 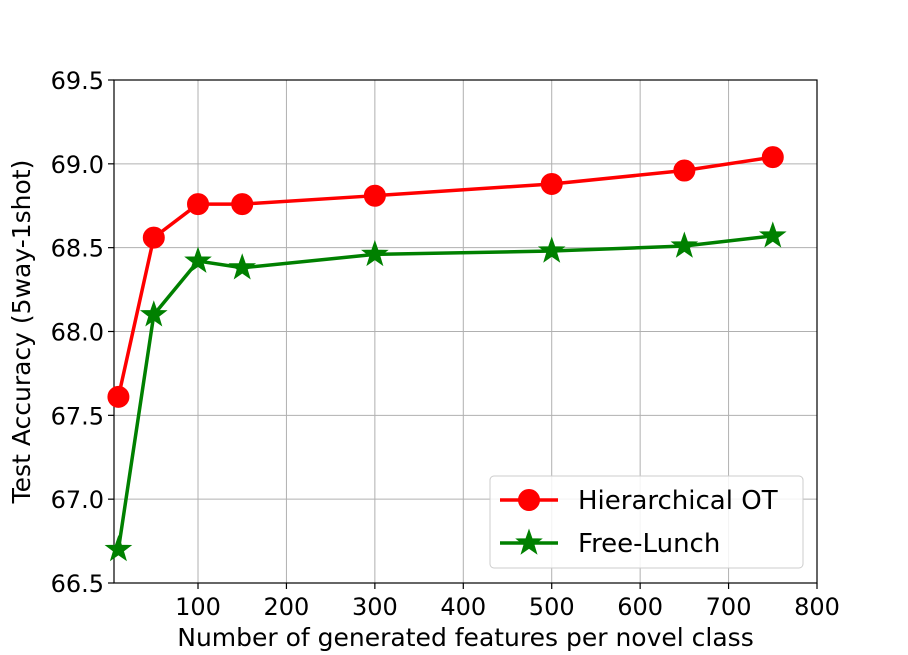 What do you see at coordinates (77, 500) in the screenshot?
I see `y-tick-label: 67.0` at bounding box center [77, 500].